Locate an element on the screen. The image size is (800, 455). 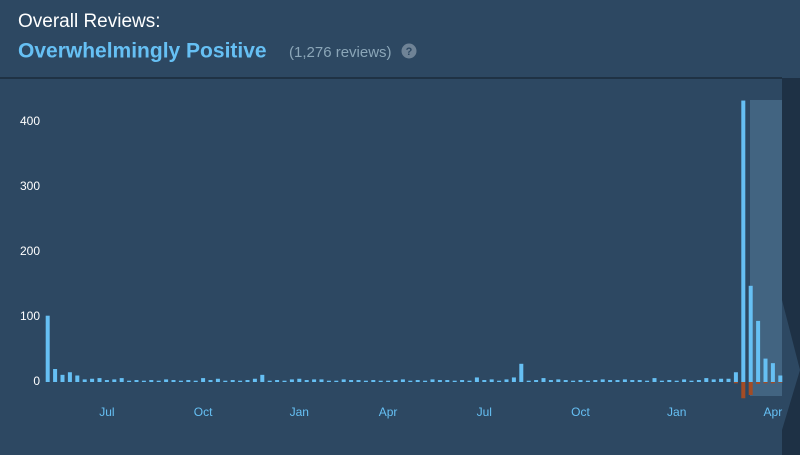
help-icon is located at coordinates (409, 51).